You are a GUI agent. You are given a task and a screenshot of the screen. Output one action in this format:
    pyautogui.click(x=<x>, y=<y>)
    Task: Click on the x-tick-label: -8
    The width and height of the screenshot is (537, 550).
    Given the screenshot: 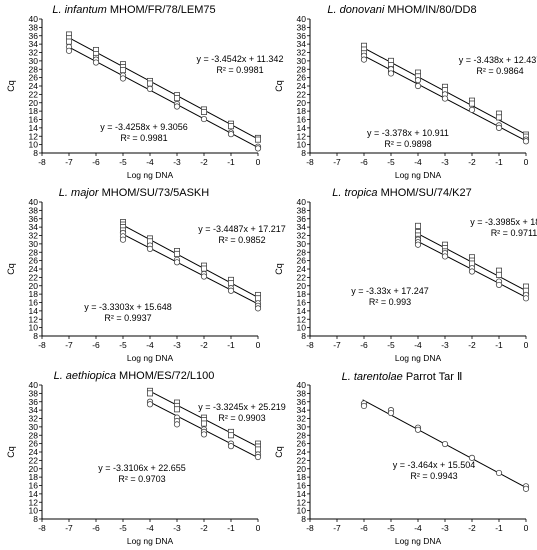 What is the action you would take?
    pyautogui.click(x=42, y=528)
    